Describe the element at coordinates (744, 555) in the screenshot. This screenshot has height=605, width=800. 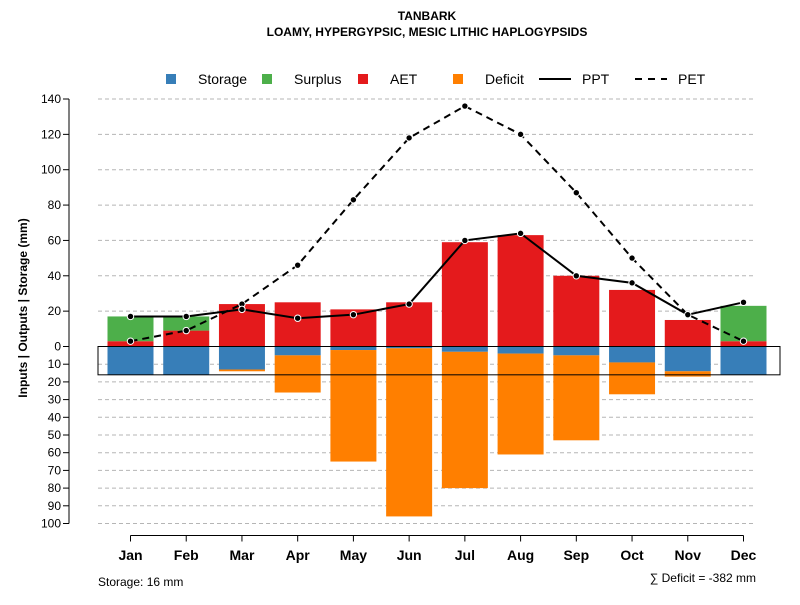
I see `x-tick-label: Dec` at that location.